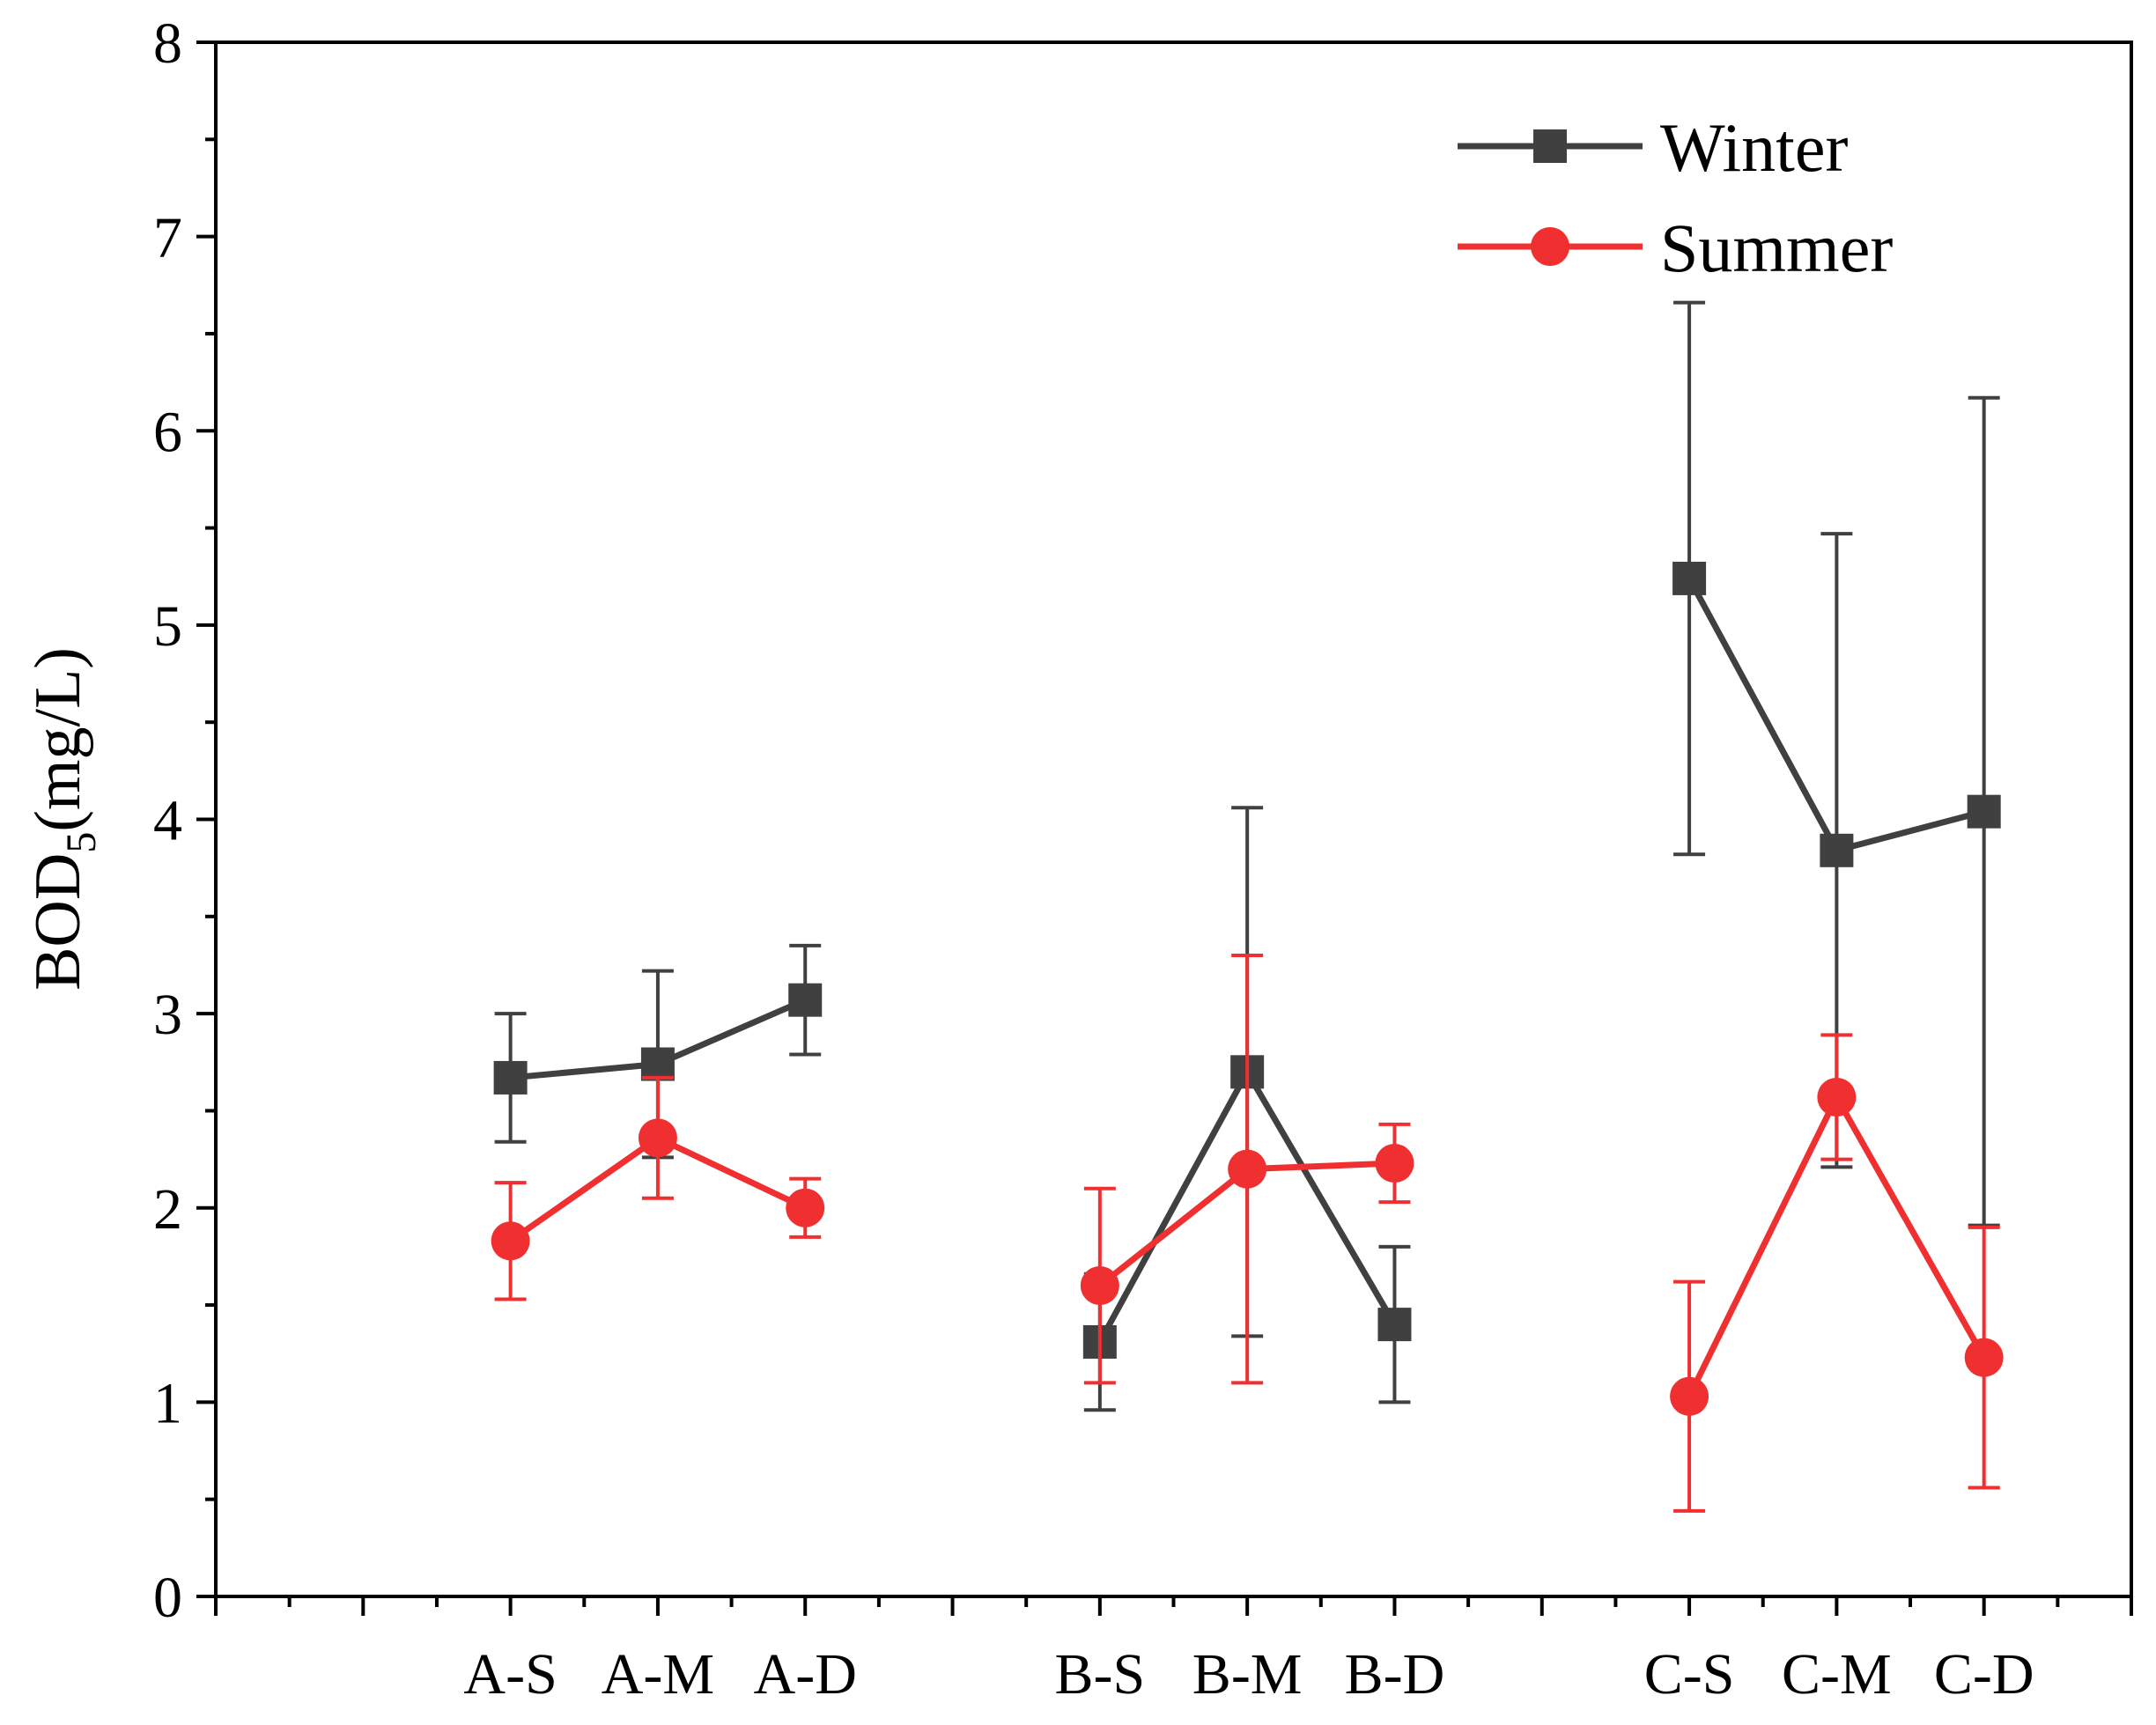  What do you see at coordinates (167, 1598) in the screenshot?
I see `y-tick-label: 0` at bounding box center [167, 1598].